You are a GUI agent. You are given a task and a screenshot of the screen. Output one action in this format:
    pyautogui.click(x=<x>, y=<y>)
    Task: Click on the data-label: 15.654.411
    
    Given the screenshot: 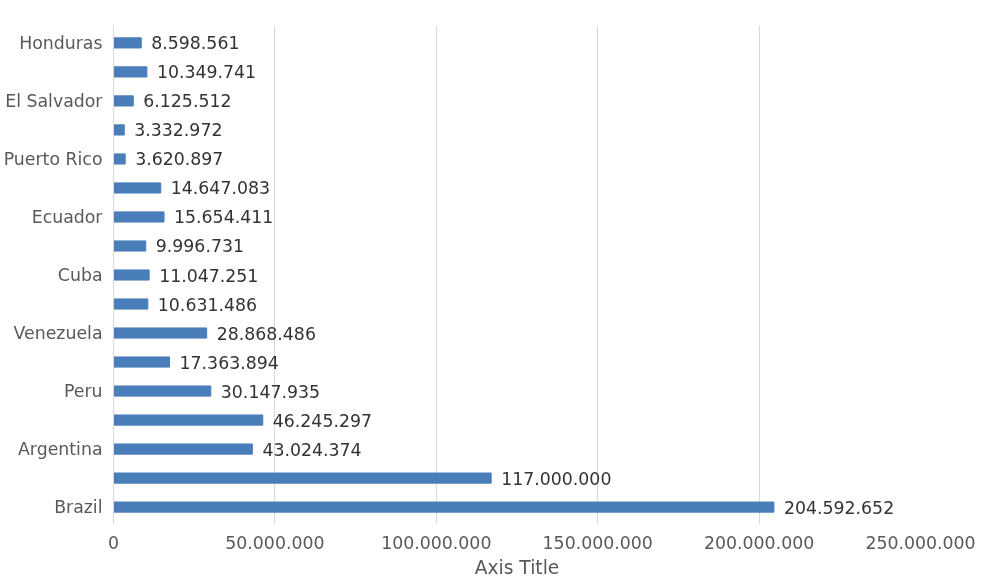 What is the action you would take?
    pyautogui.click(x=224, y=217)
    